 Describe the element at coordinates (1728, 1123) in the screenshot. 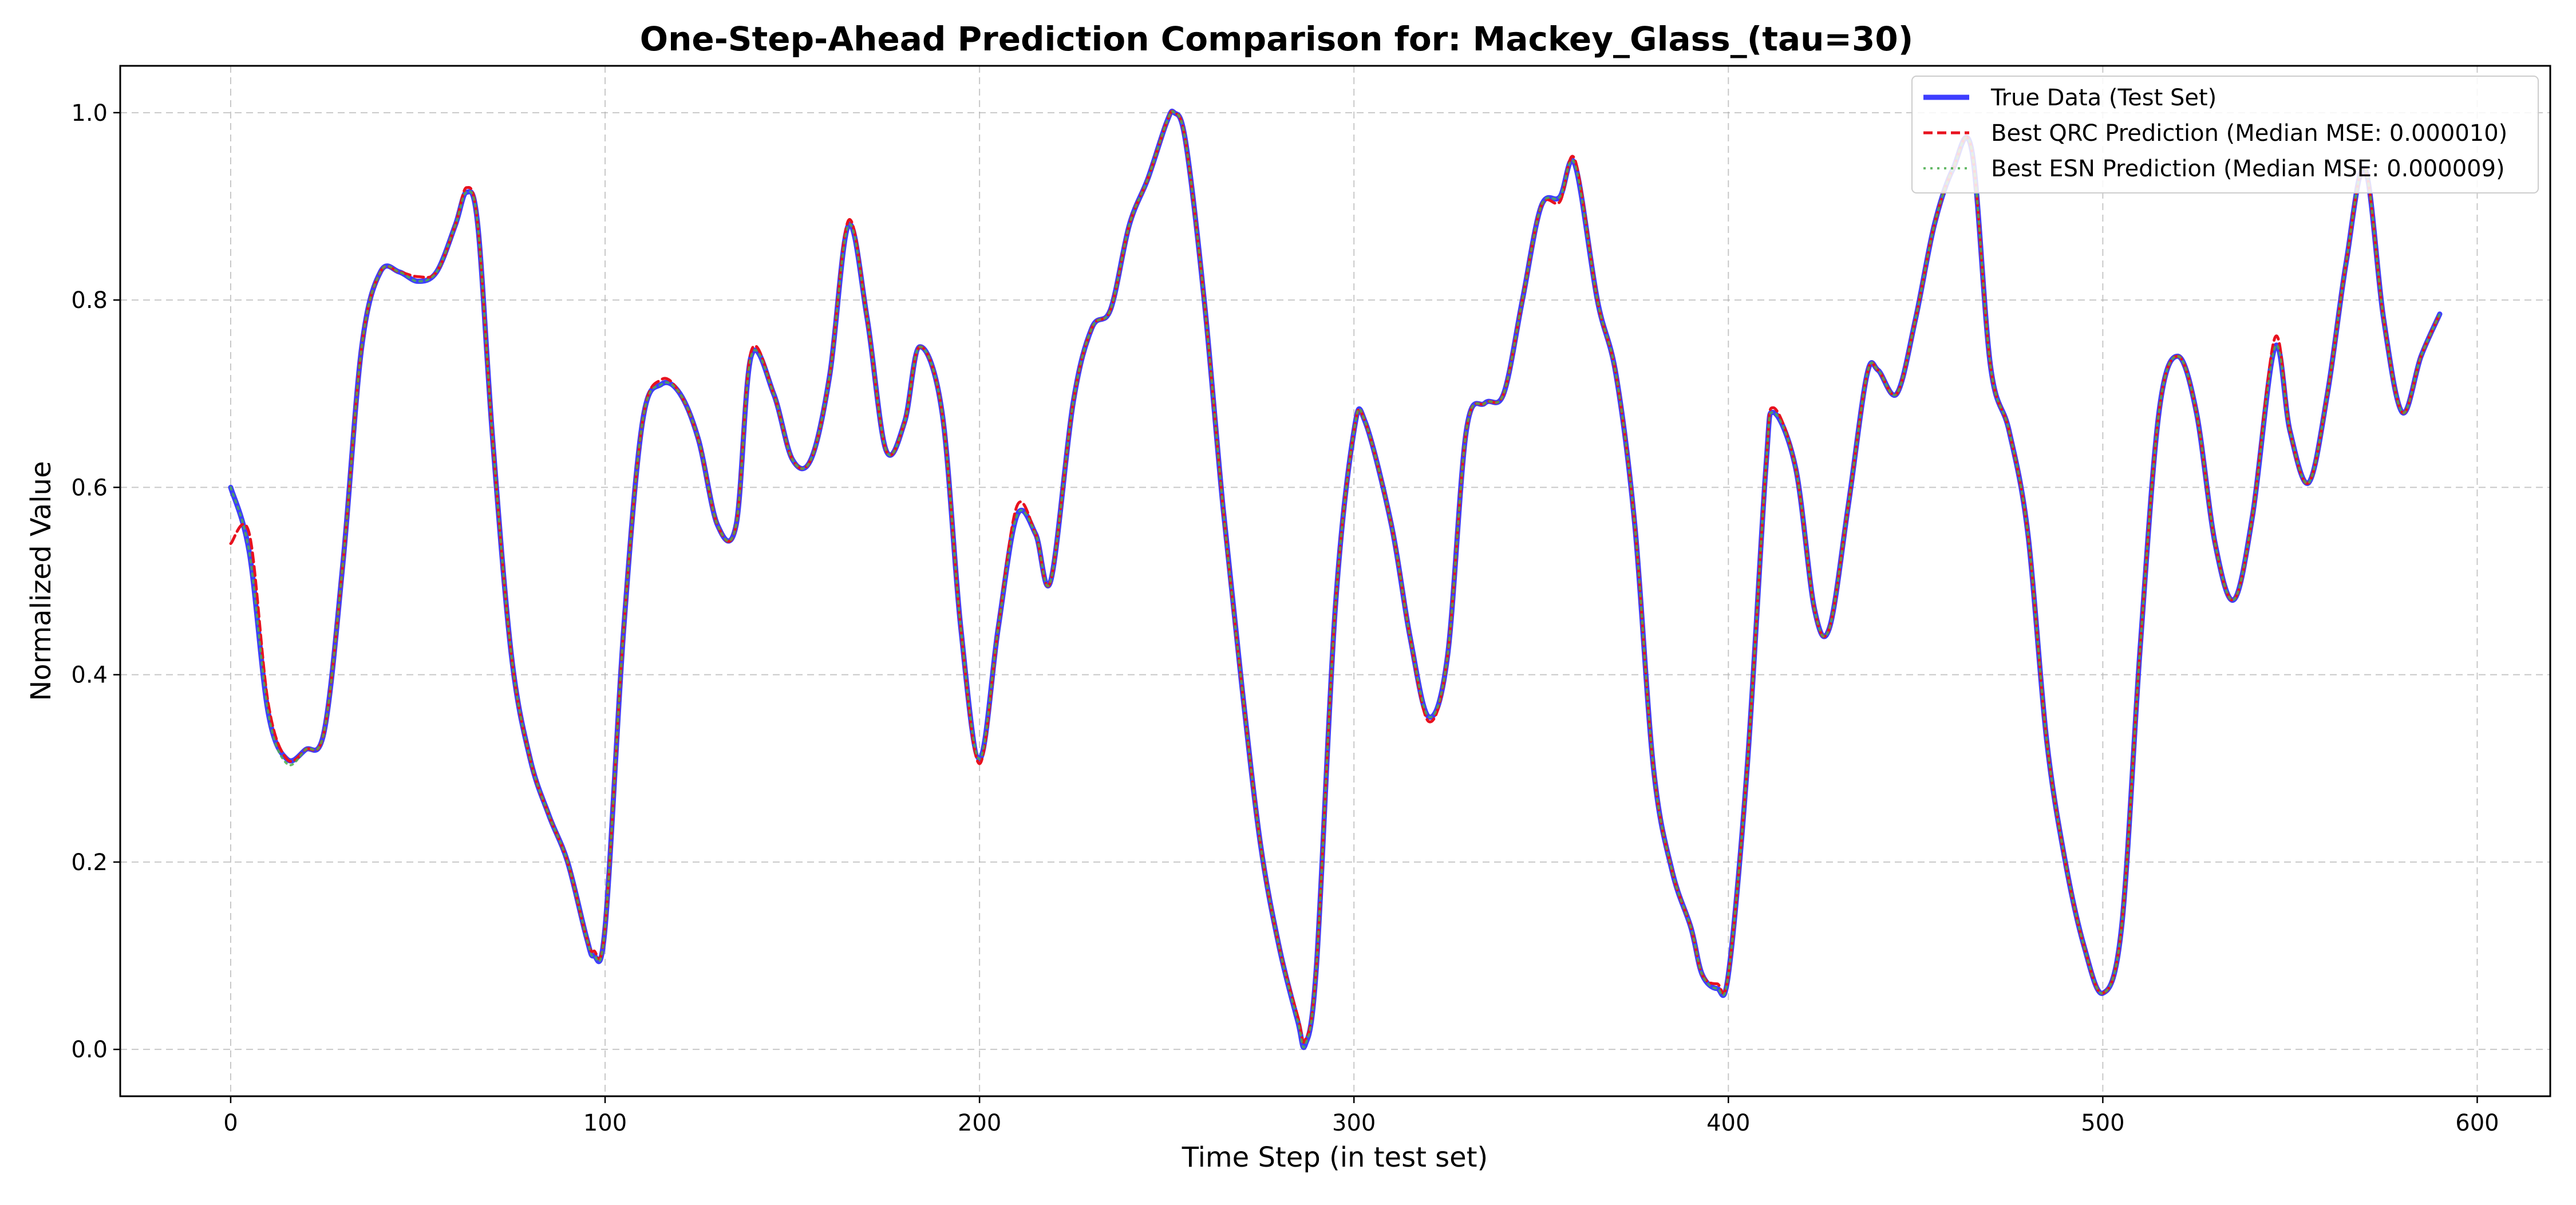

I see `x-tick-label: 400` at that location.